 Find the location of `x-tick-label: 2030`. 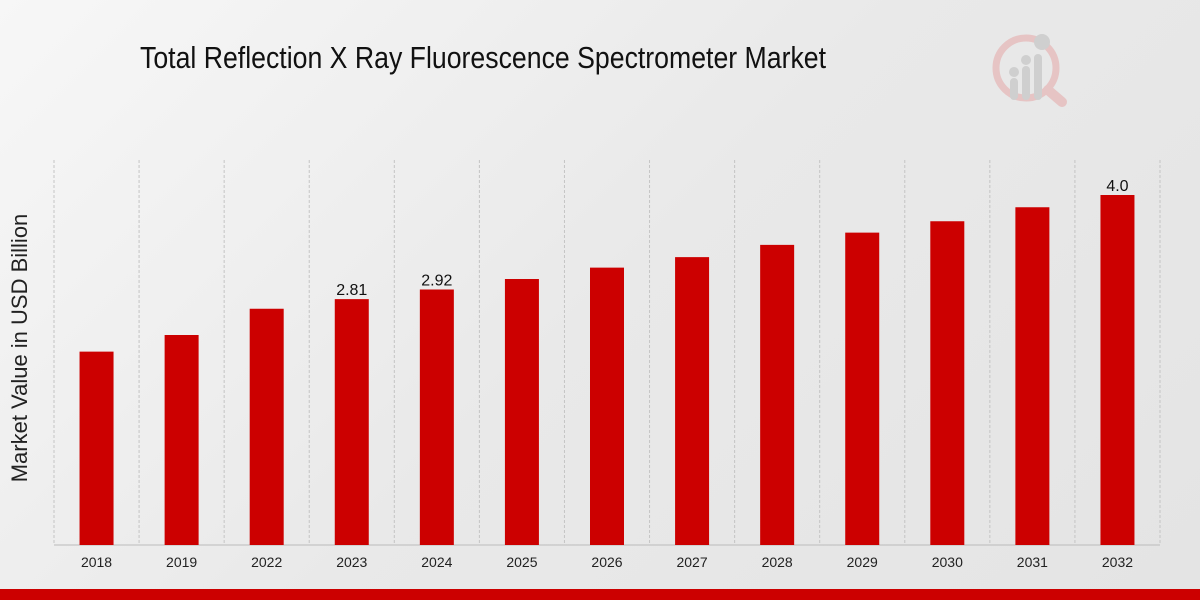

x-tick-label: 2030 is located at coordinates (947, 562).